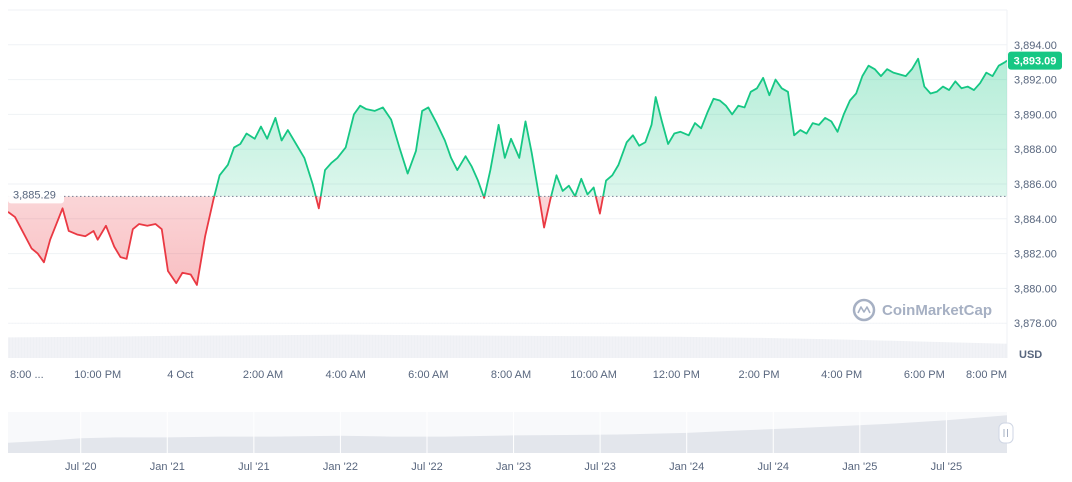 The height and width of the screenshot is (482, 1072). Describe the element at coordinates (1030, 355) in the screenshot. I see `currency-unit-label: USD` at that location.